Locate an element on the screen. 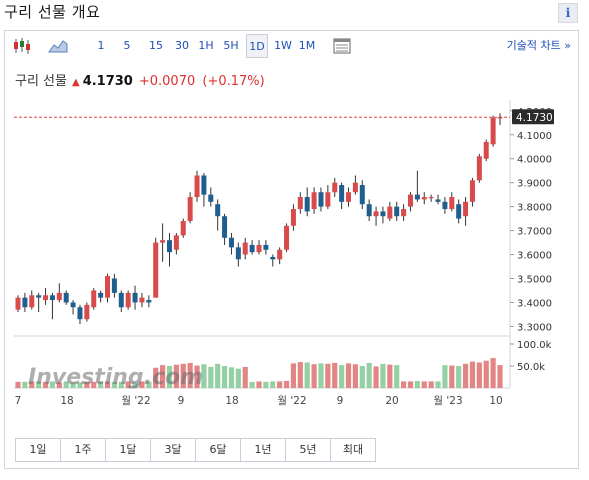  period-button-7: 최대 is located at coordinates (353, 450).